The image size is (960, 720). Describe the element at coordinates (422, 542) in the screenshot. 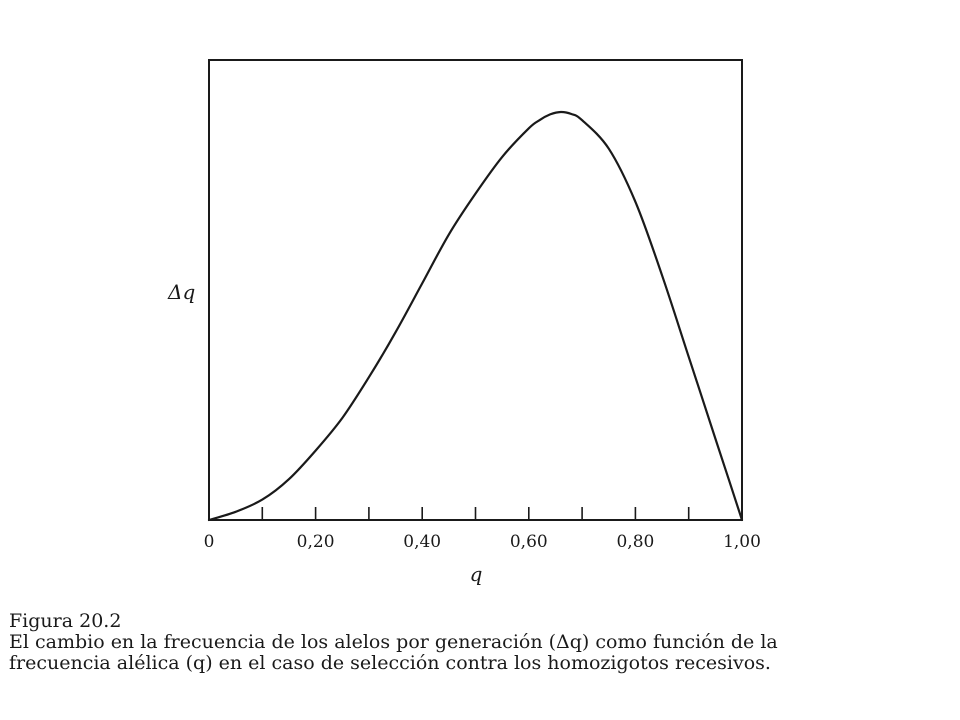

I see `x-tick-label-2: 0,40` at that location.